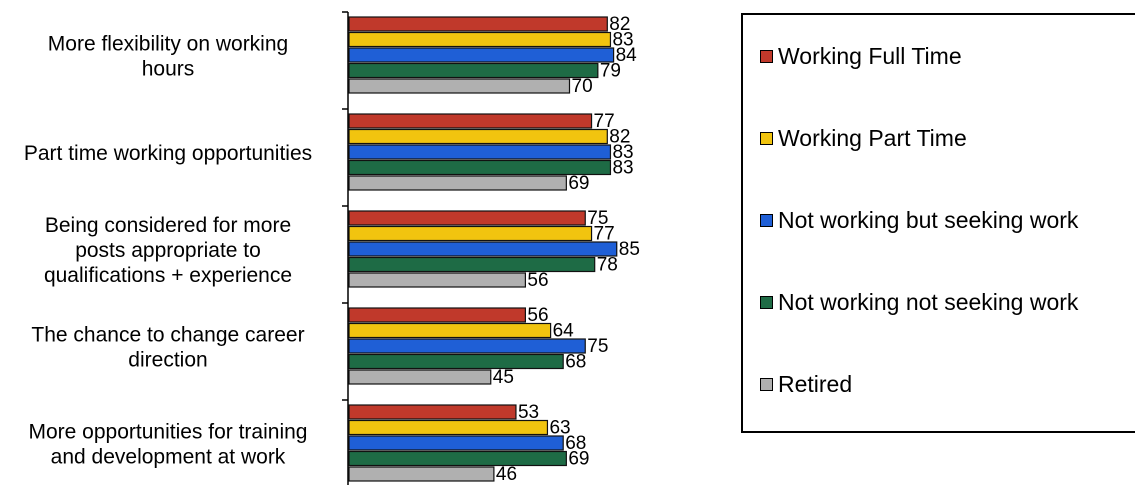 The image size is (1135, 490). What do you see at coordinates (168, 456) in the screenshot?
I see `category-label: and development at work` at bounding box center [168, 456].